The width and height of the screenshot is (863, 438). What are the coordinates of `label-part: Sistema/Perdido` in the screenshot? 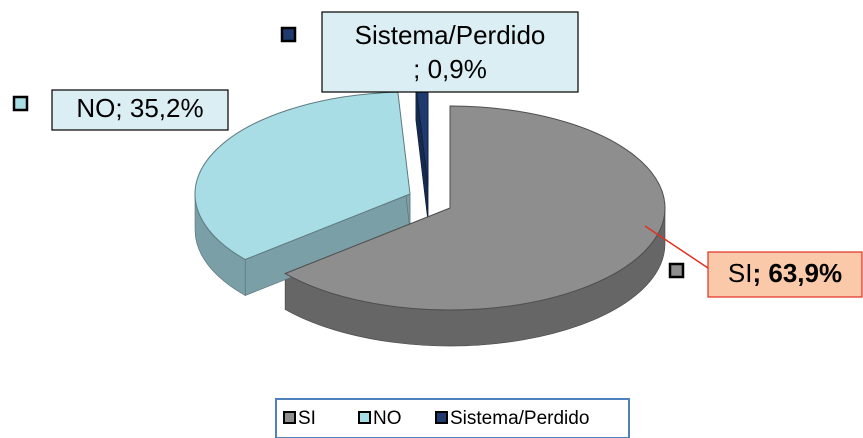 It's located at (450, 35).